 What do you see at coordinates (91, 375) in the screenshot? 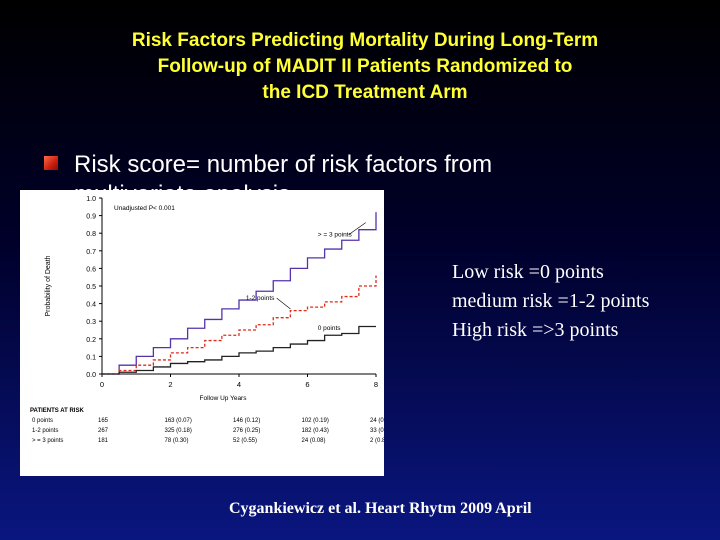
I see `y-tick-label: 0.0` at bounding box center [91, 375].